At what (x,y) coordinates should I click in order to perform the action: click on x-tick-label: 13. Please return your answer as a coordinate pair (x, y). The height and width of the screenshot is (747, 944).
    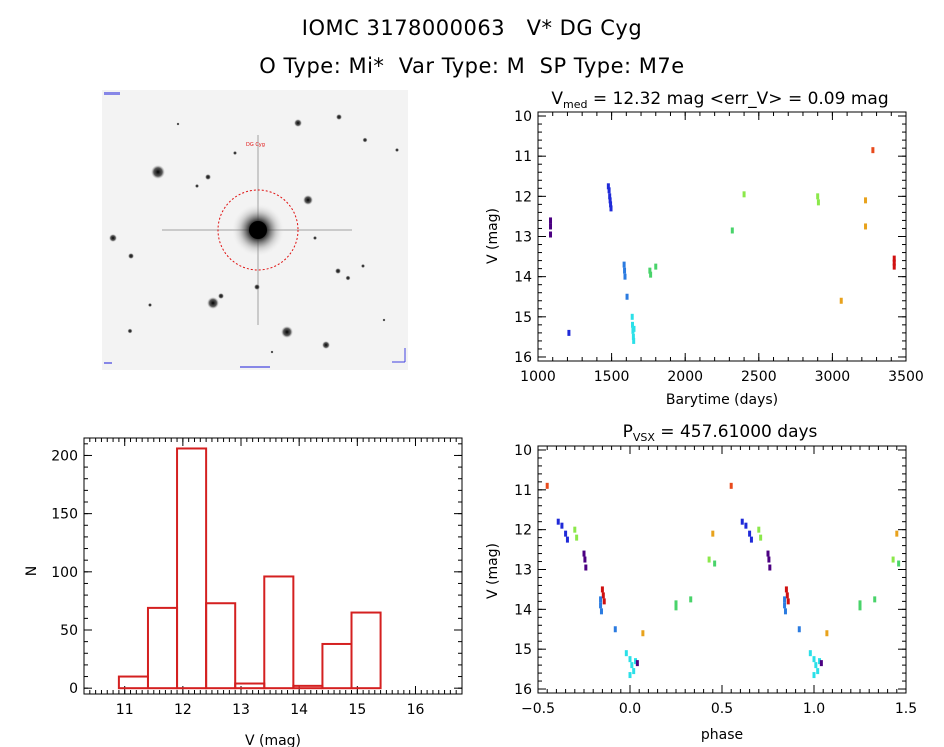
    Looking at the image, I should click on (241, 710).